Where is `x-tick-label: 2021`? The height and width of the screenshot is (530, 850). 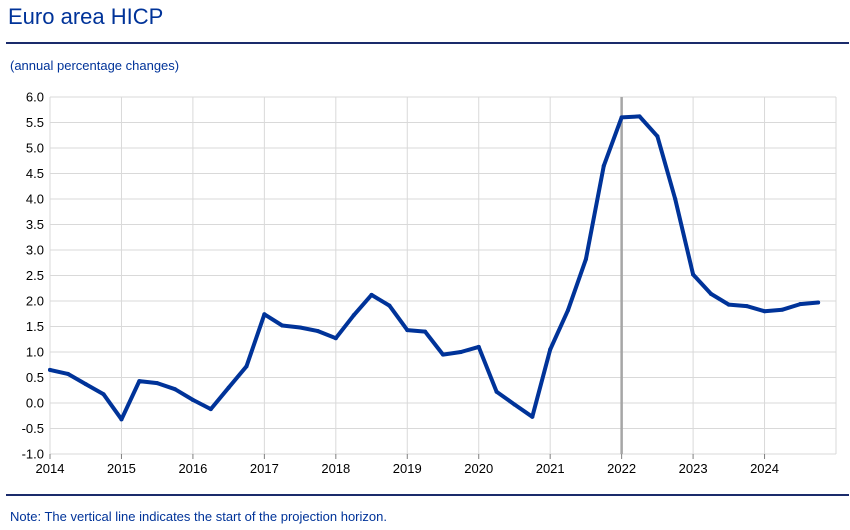
x-tick-label: 2021 is located at coordinates (550, 468).